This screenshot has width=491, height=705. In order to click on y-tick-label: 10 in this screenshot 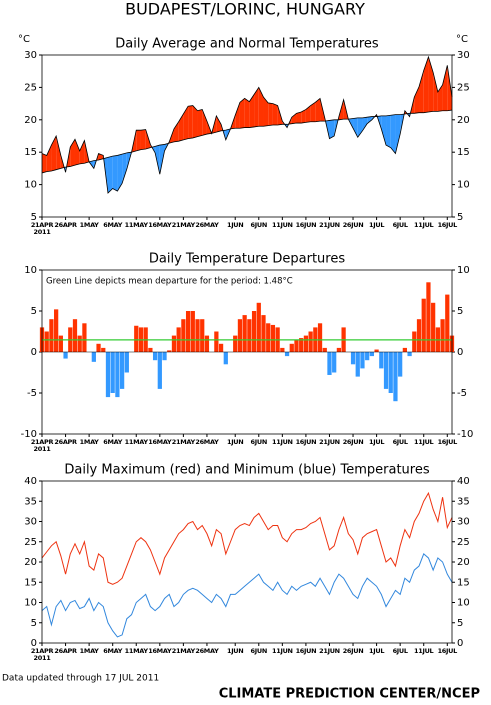, I will do `click(463, 185)`.